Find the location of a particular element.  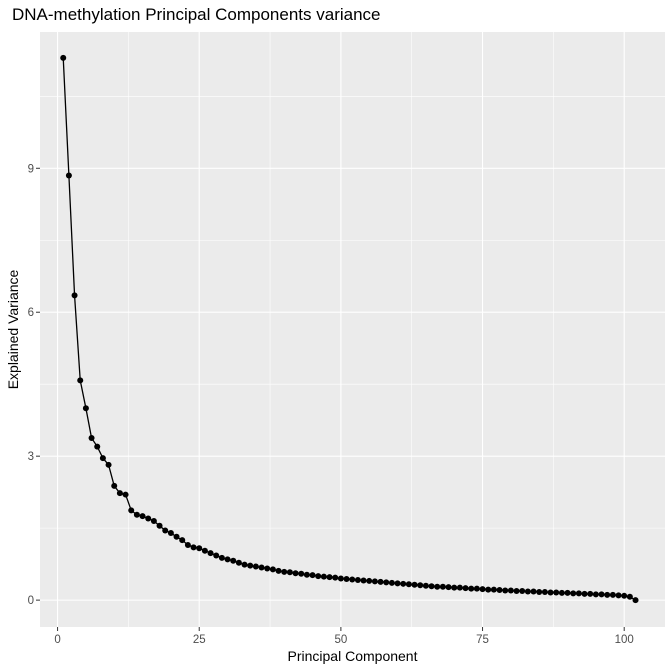

y-axis-ticks: 0 3 6 9 is located at coordinates (34, 385).